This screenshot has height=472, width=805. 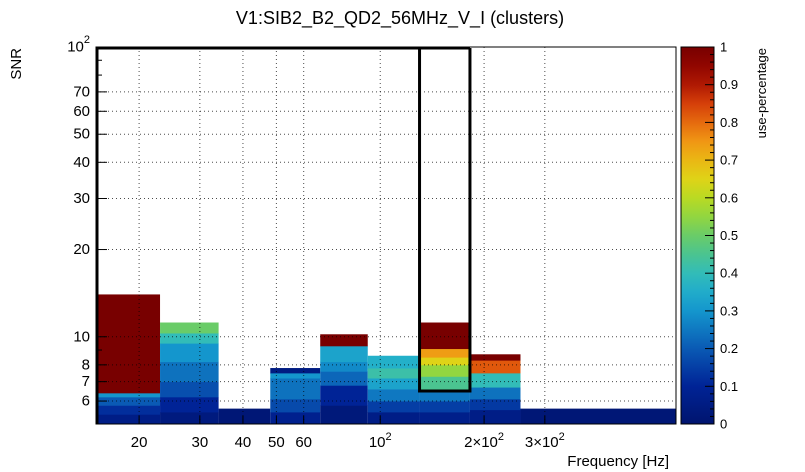 I want to click on y-tick-label: 8, so click(x=86, y=364).